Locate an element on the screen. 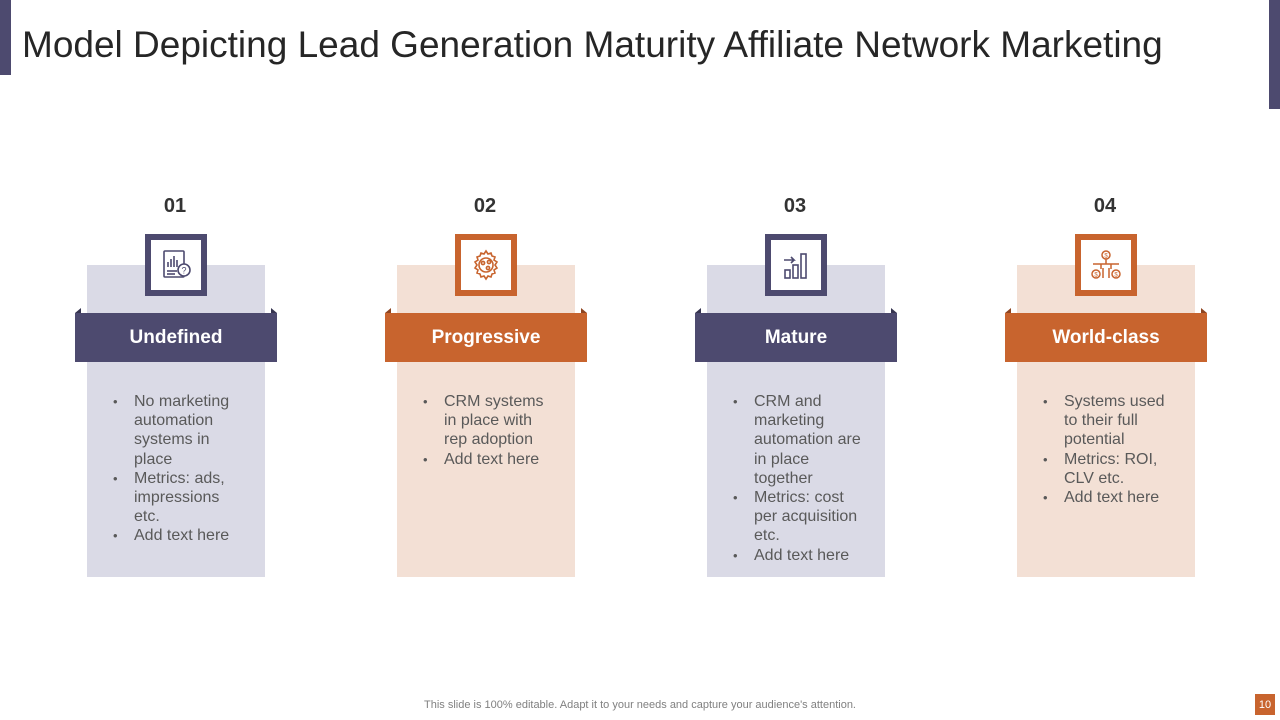 The width and height of the screenshot is (1280, 720). stage-label: Undefined is located at coordinates (176, 337).